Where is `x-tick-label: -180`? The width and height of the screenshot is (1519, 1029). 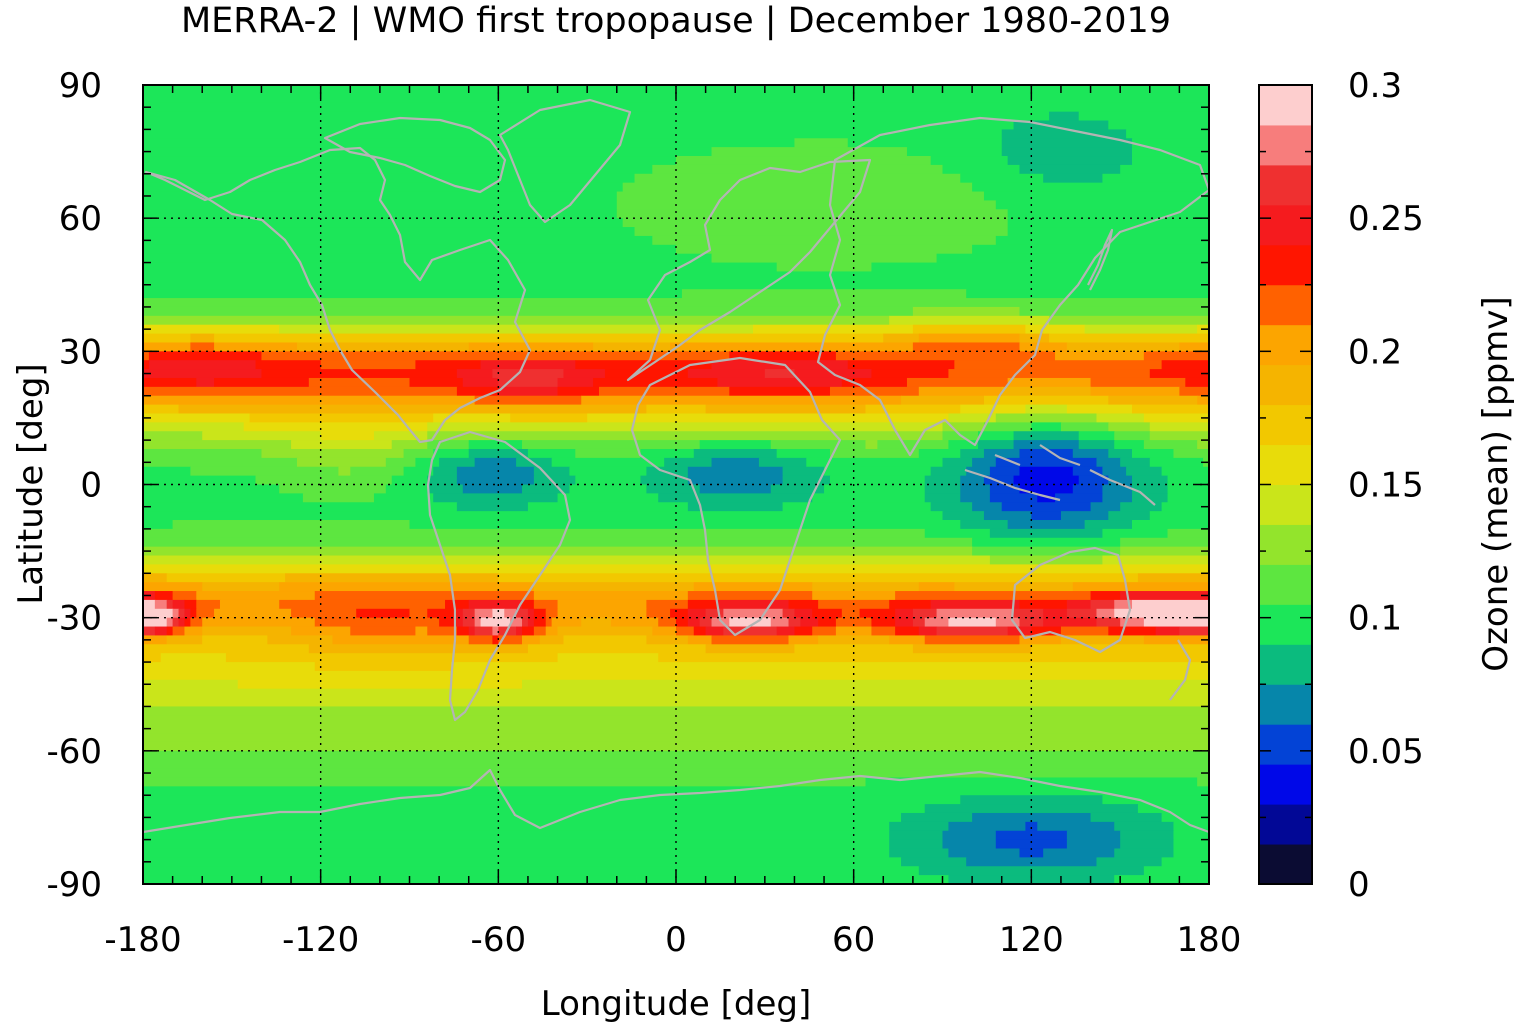
x-tick-label: -180 is located at coordinates (142, 940).